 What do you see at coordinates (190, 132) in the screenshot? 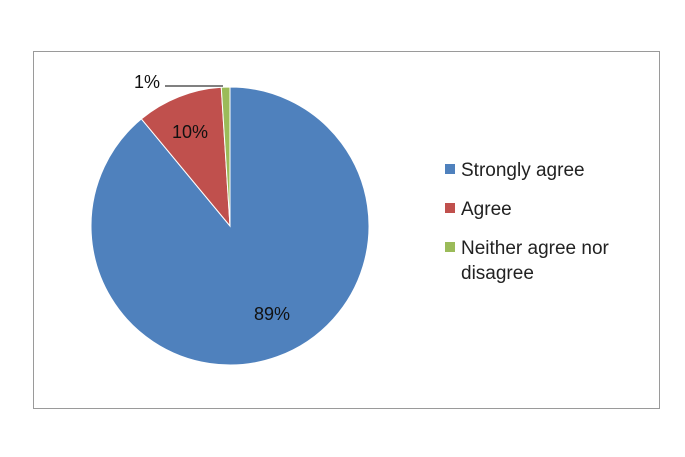
I see `data-label-agree: 10%` at bounding box center [190, 132].